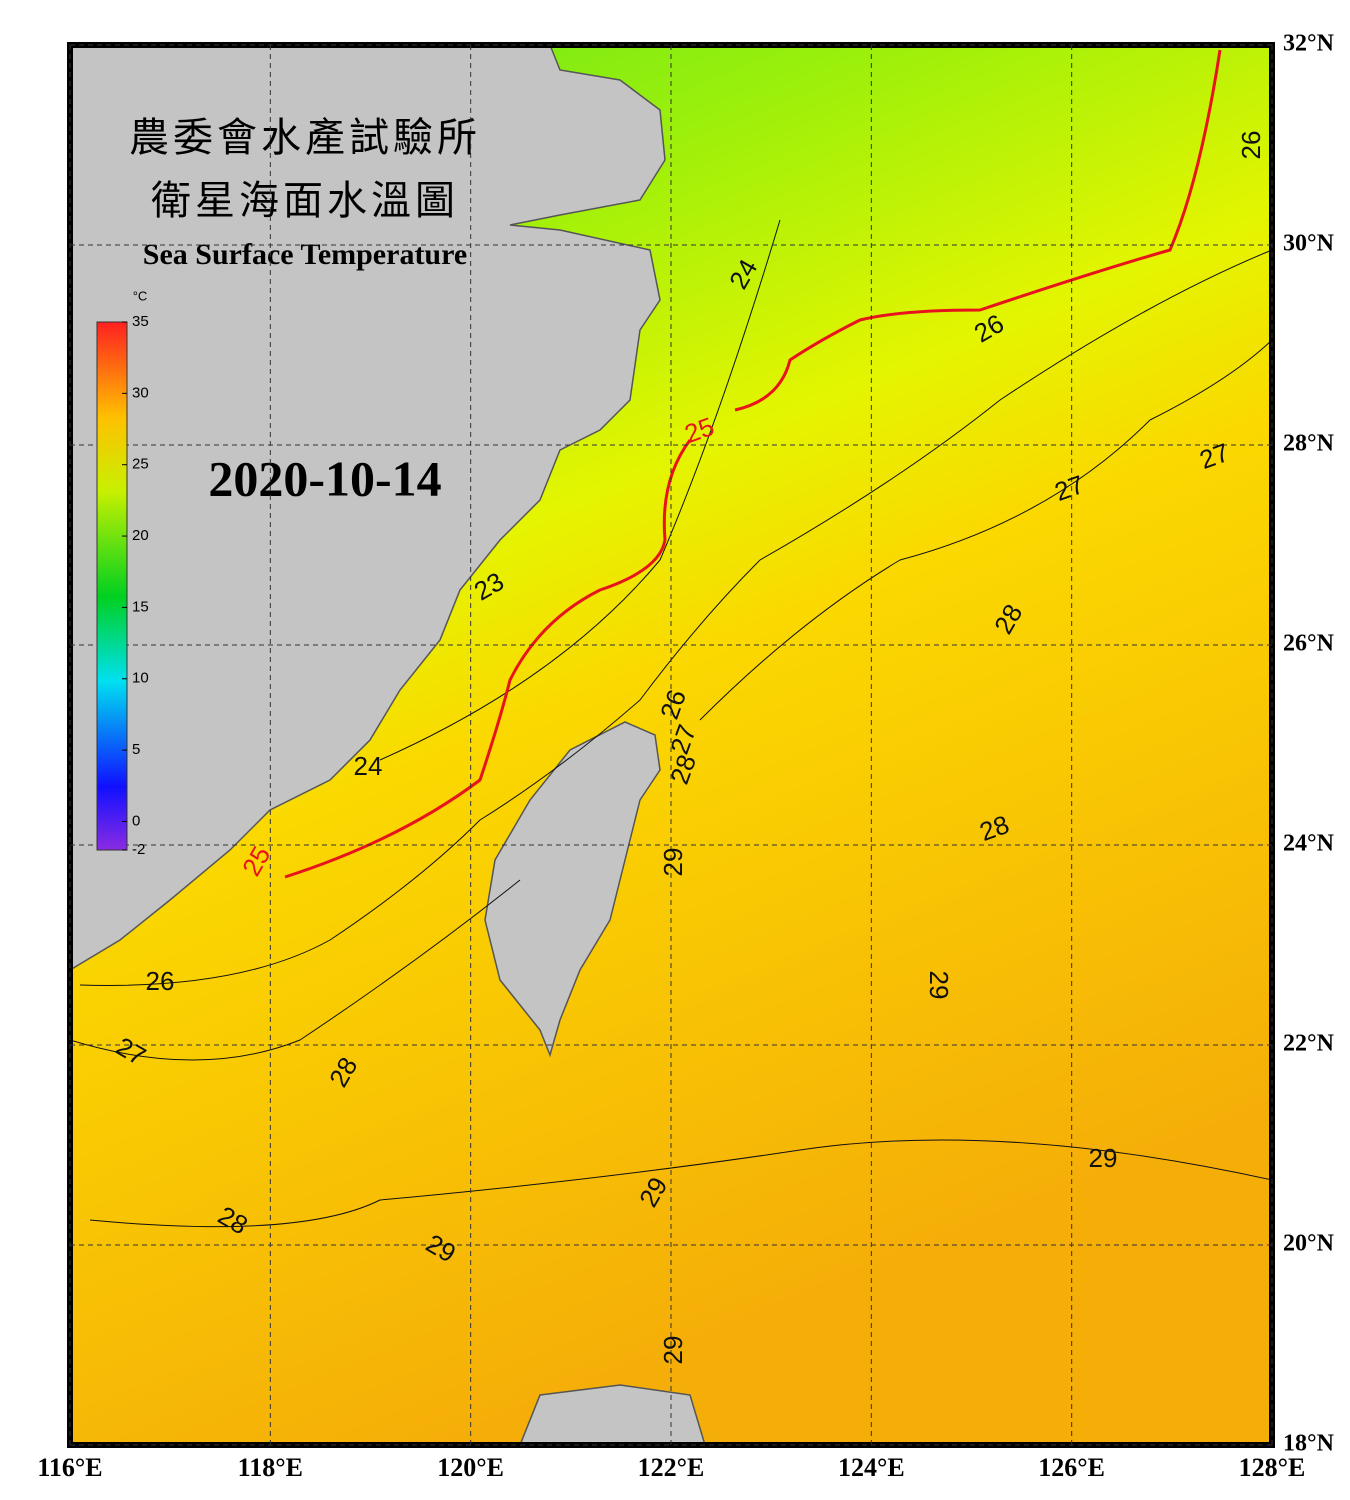  What do you see at coordinates (1309, 444) in the screenshot?
I see `lat-label: 28°N` at bounding box center [1309, 444].